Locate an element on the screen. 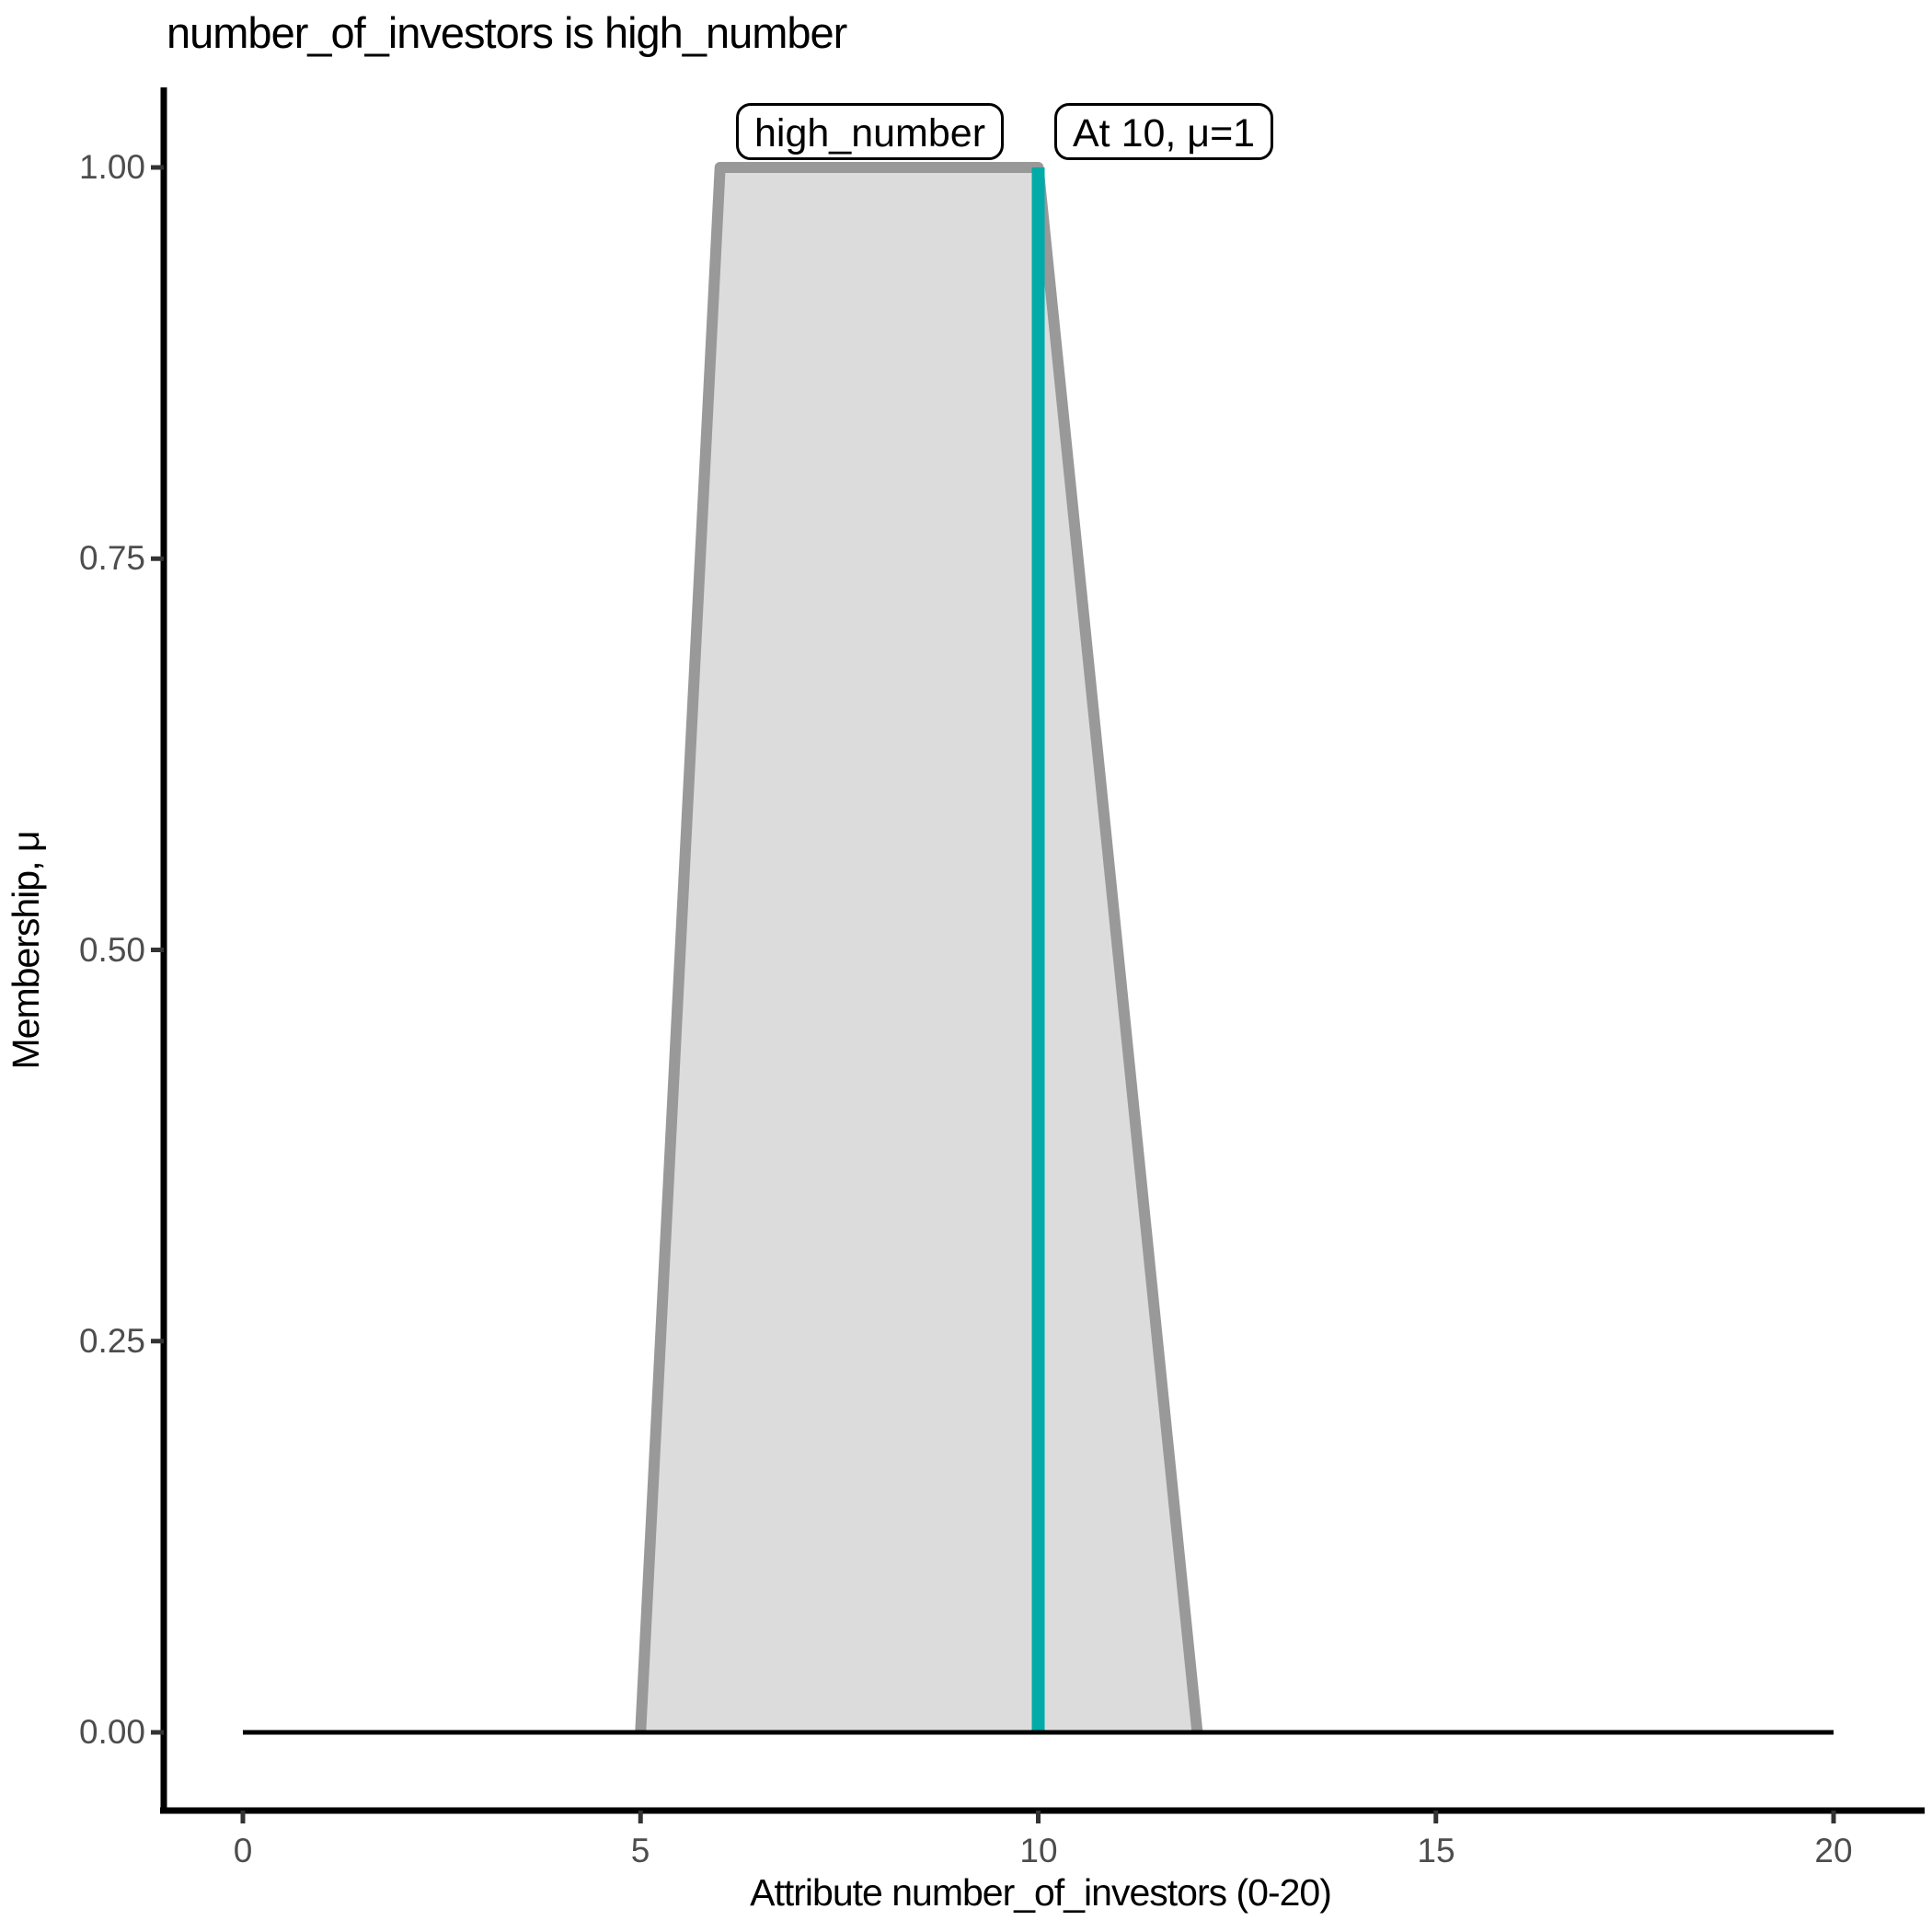  marker-value-label-box: At 10, μ=1 is located at coordinates (1164, 131).